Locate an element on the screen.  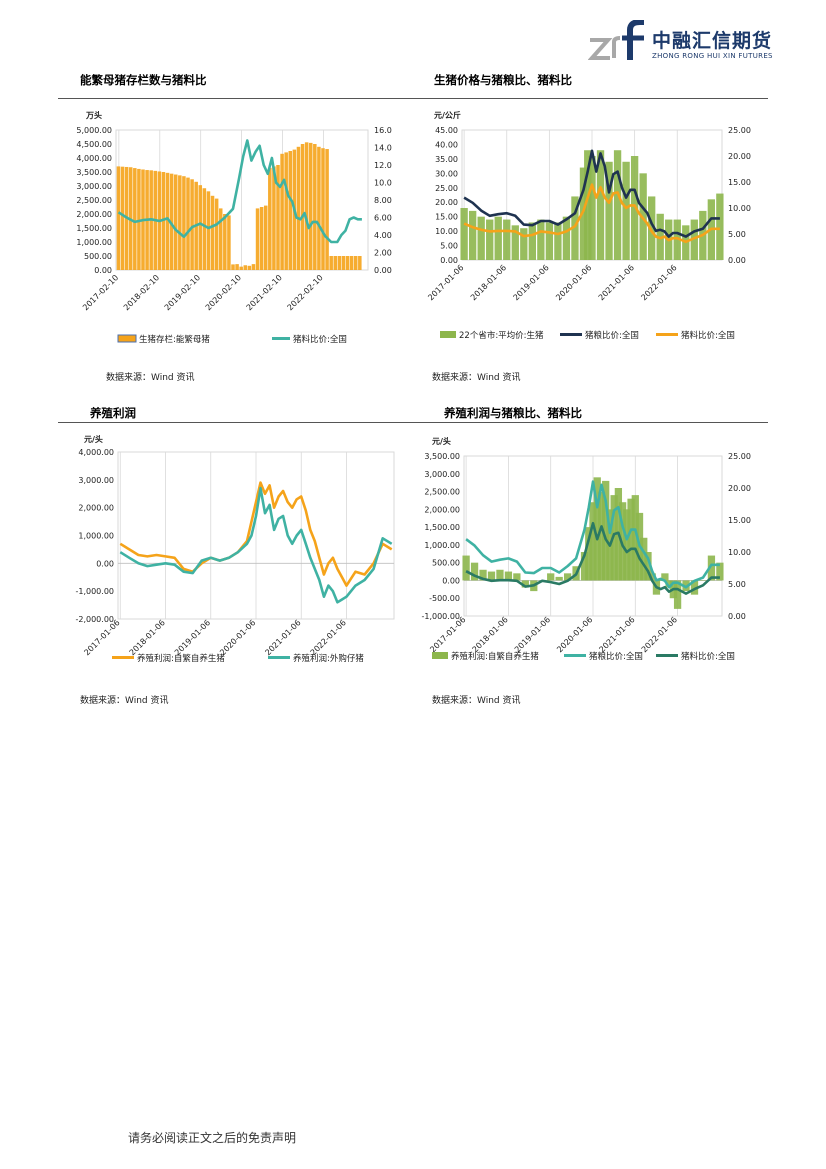
y-axis-tick-label: 3,500.00 is located at coordinates (442, 456).